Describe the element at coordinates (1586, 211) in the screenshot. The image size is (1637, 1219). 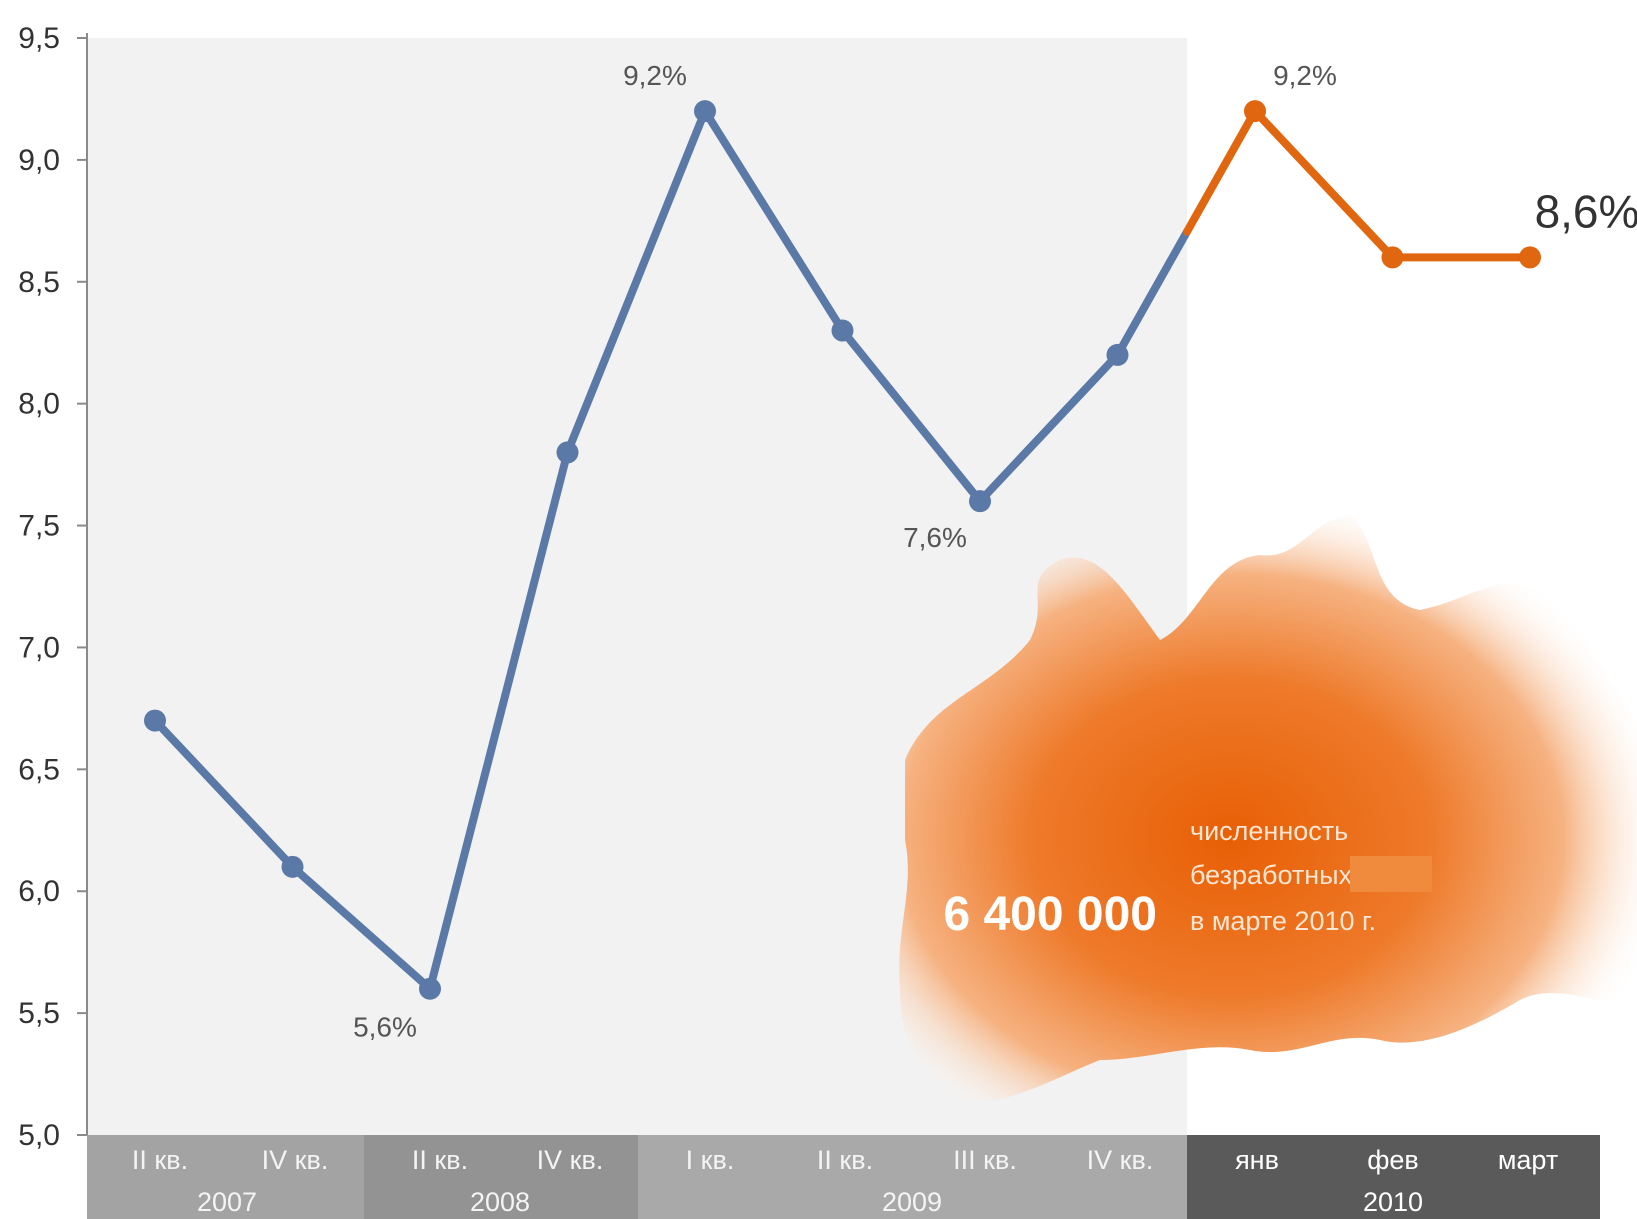
I see `data-label: 8,6%` at that location.